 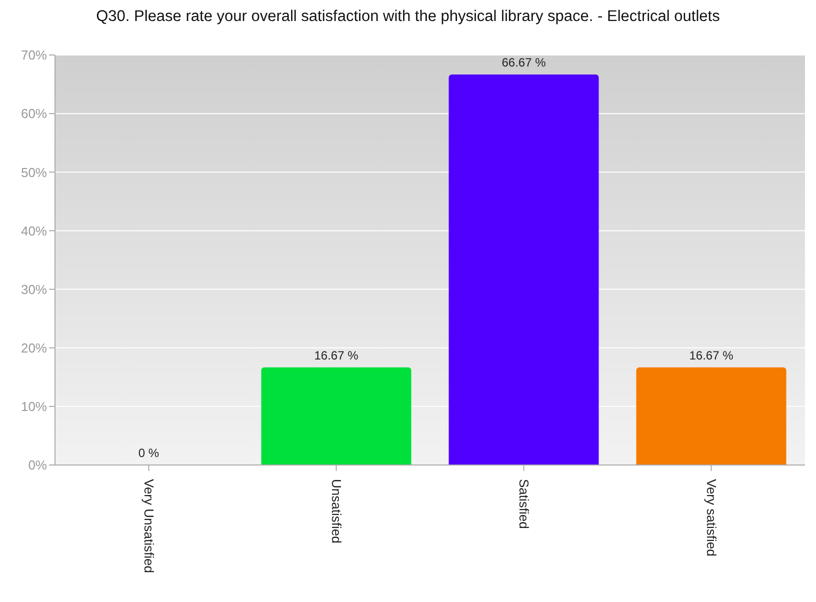 What do you see at coordinates (711, 517) in the screenshot?
I see `x-tick-label: Very satisfied` at bounding box center [711, 517].